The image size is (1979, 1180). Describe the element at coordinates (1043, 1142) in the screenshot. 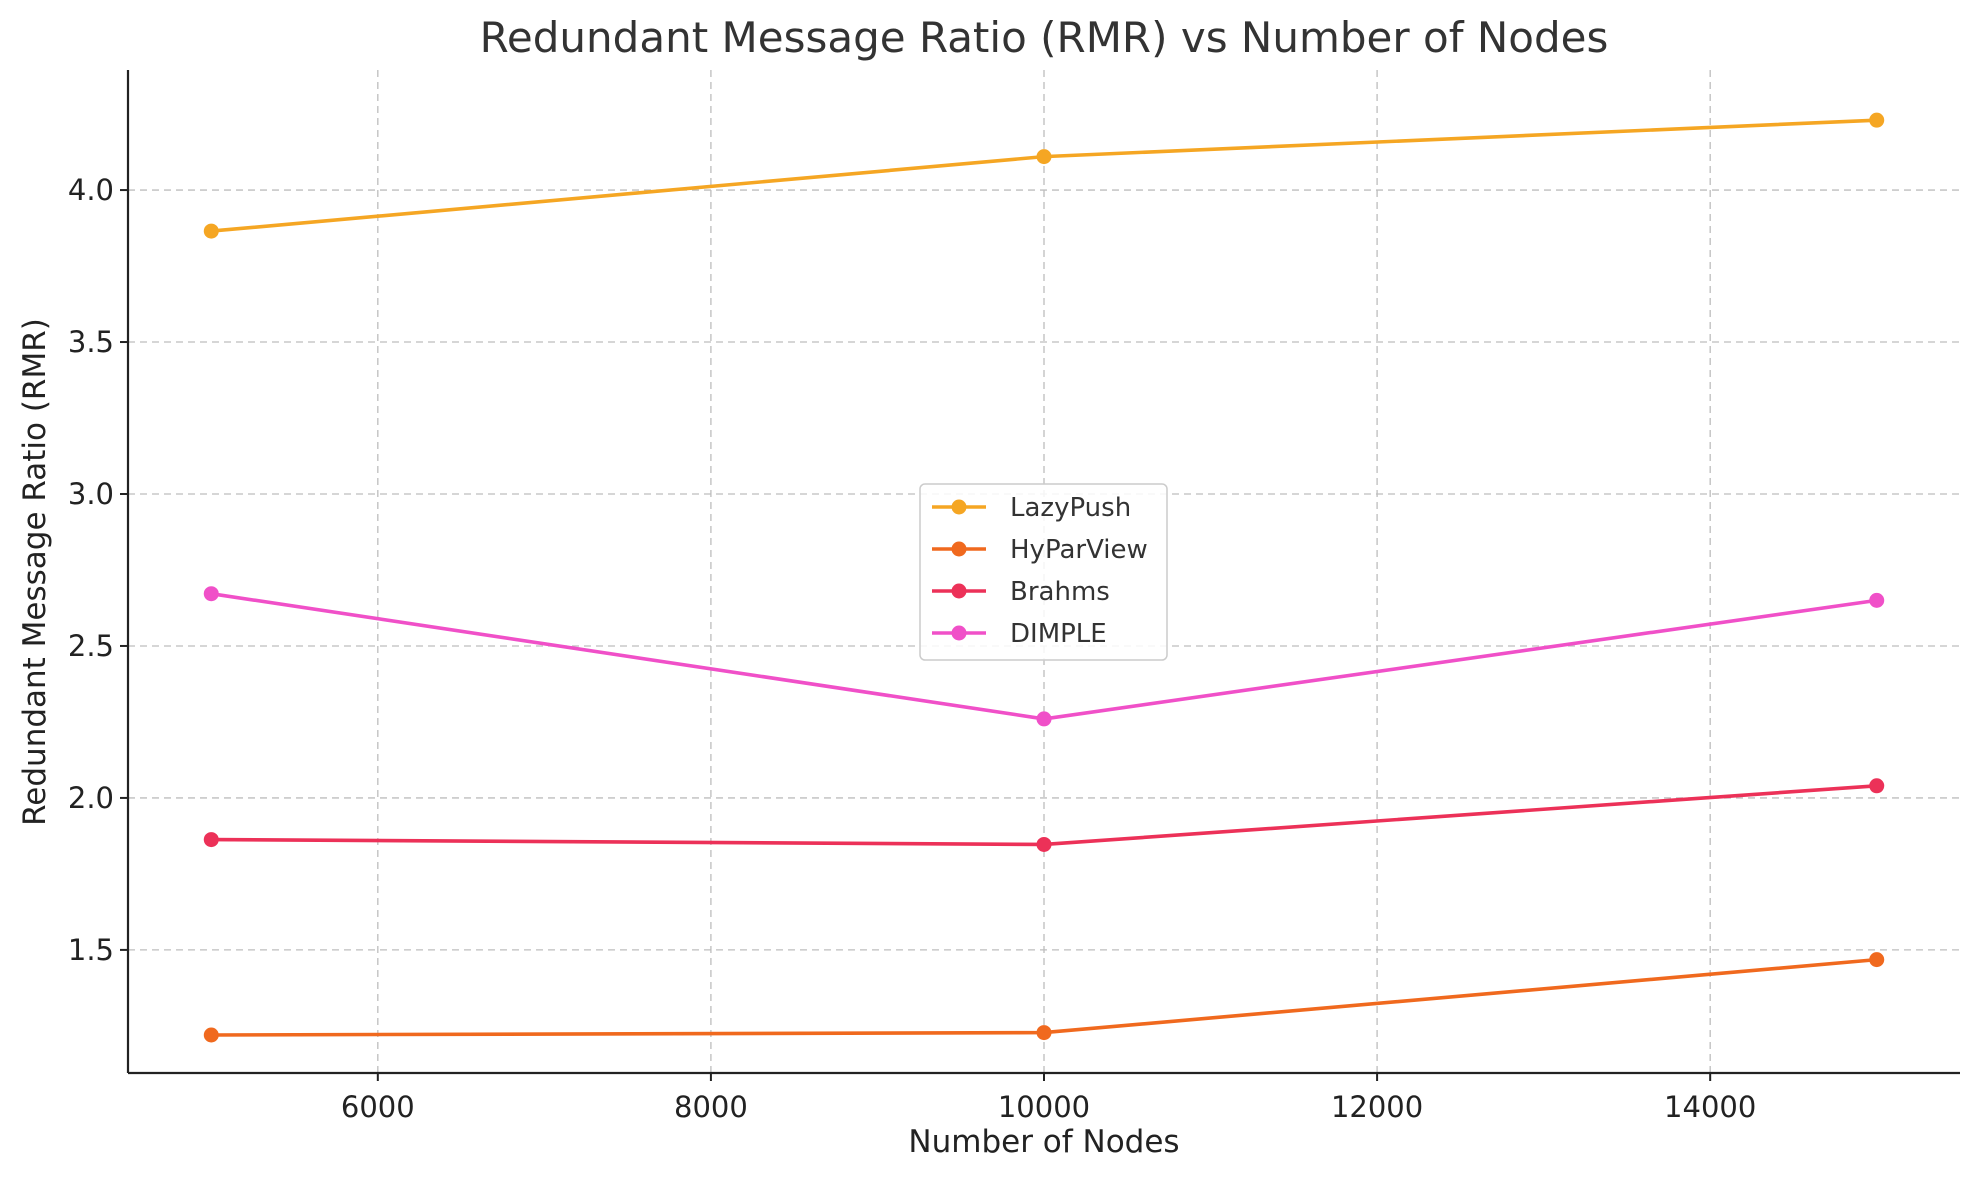

I see `x-axis-label: Number of Nodes` at that location.